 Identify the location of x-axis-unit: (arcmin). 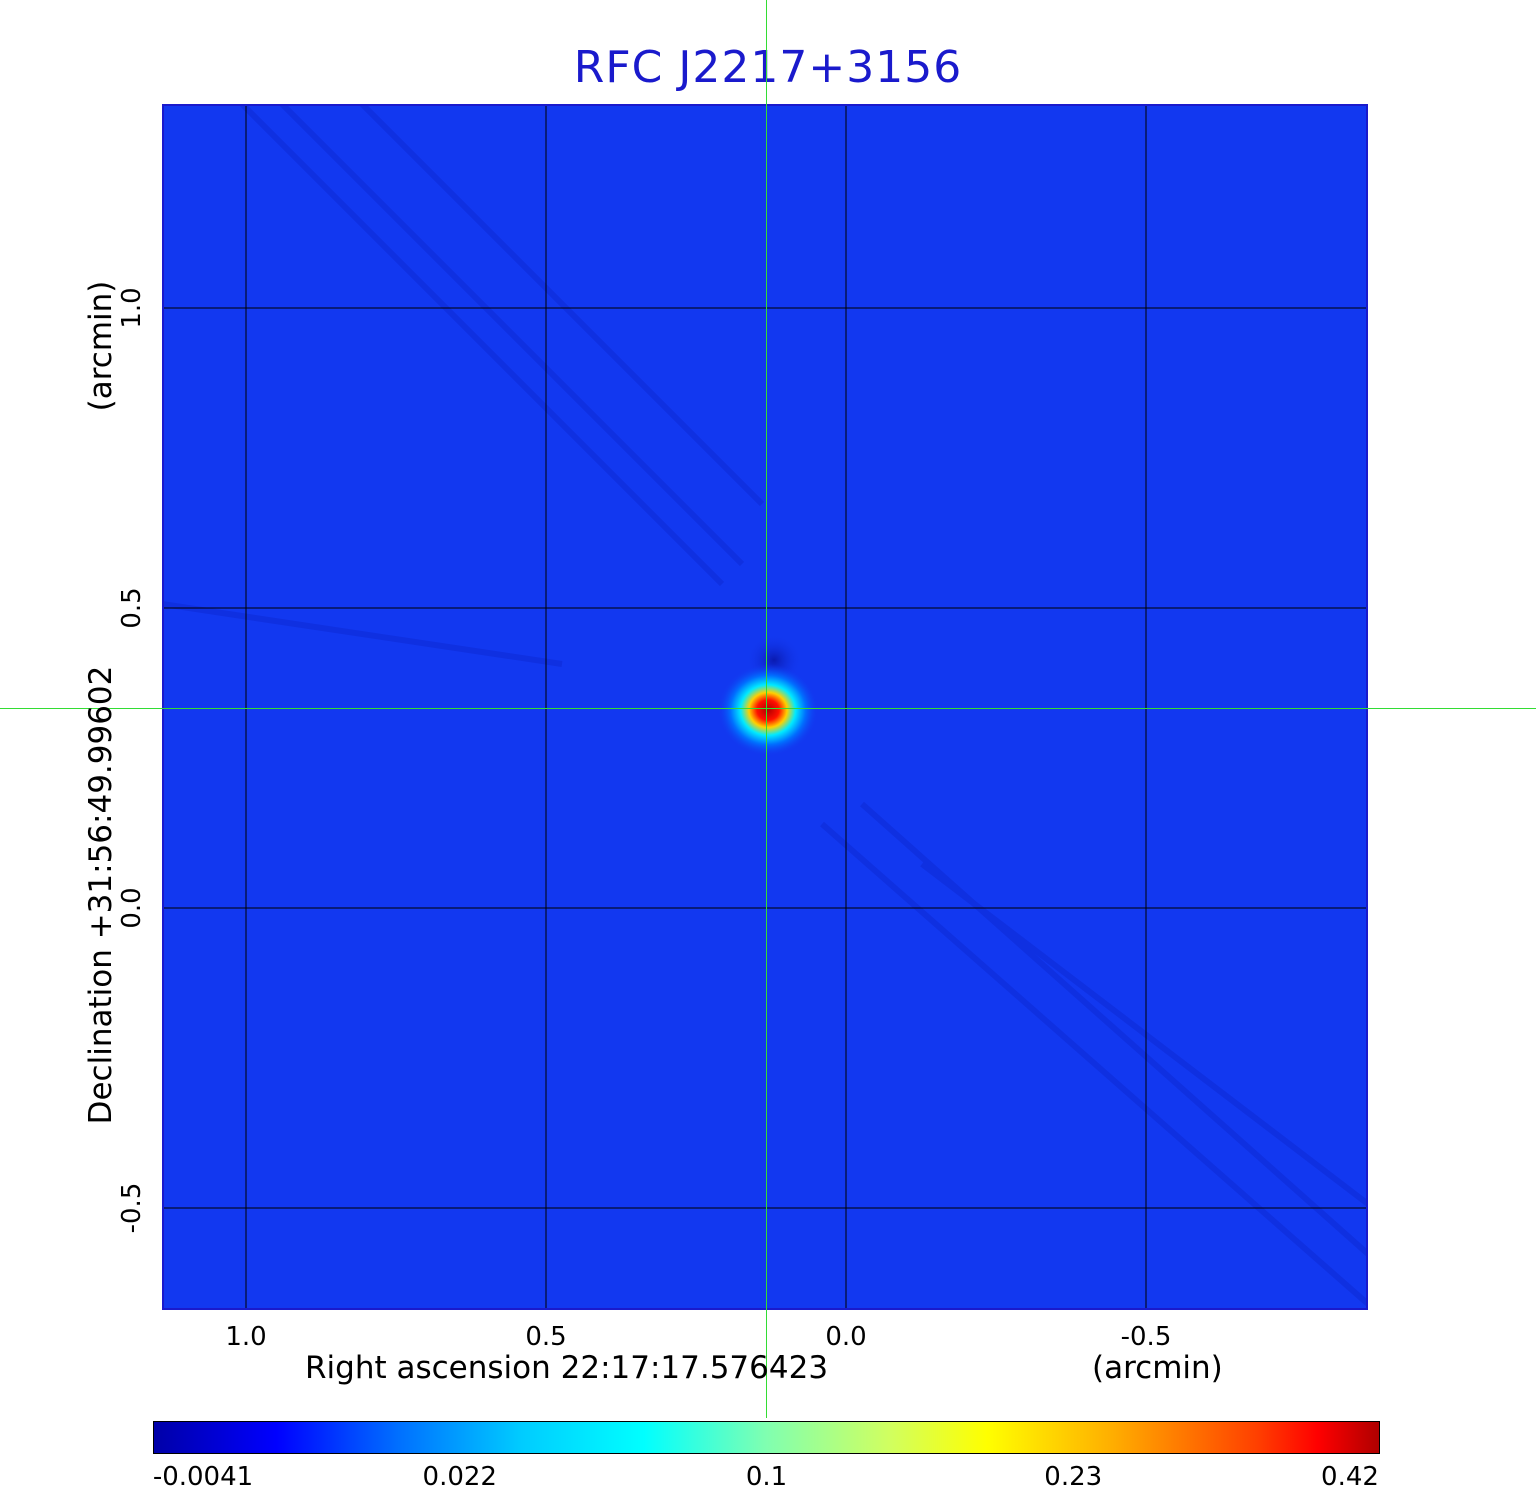
(1157, 1368).